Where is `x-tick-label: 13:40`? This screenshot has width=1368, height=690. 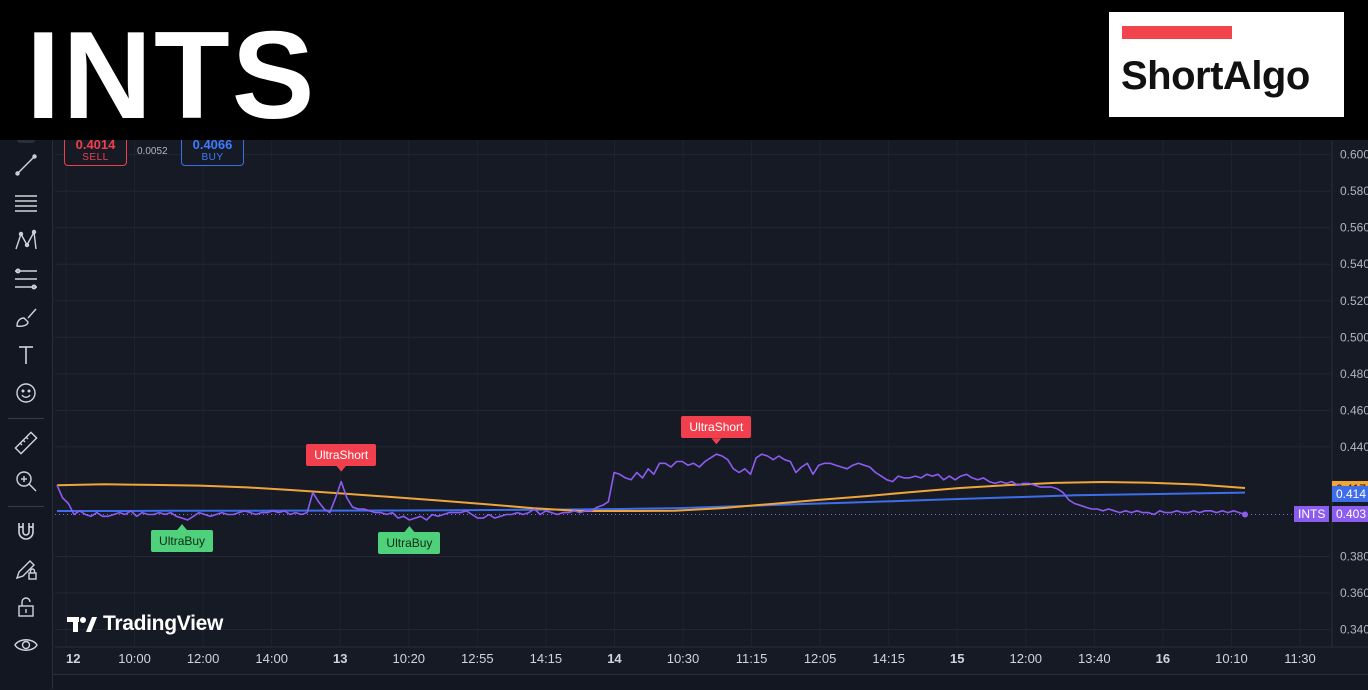
x-tick-label: 13:40 is located at coordinates (1094, 658).